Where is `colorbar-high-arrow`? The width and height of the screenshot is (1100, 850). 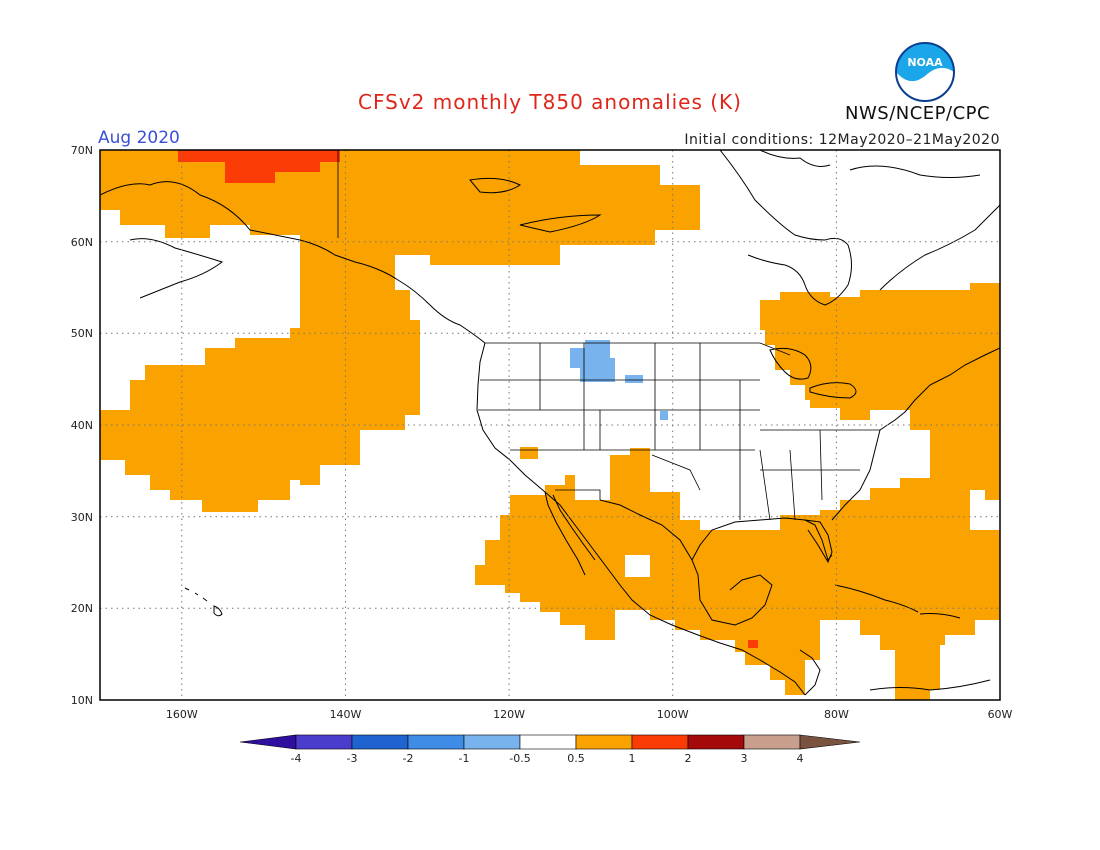 colorbar-high-arrow is located at coordinates (830, 742).